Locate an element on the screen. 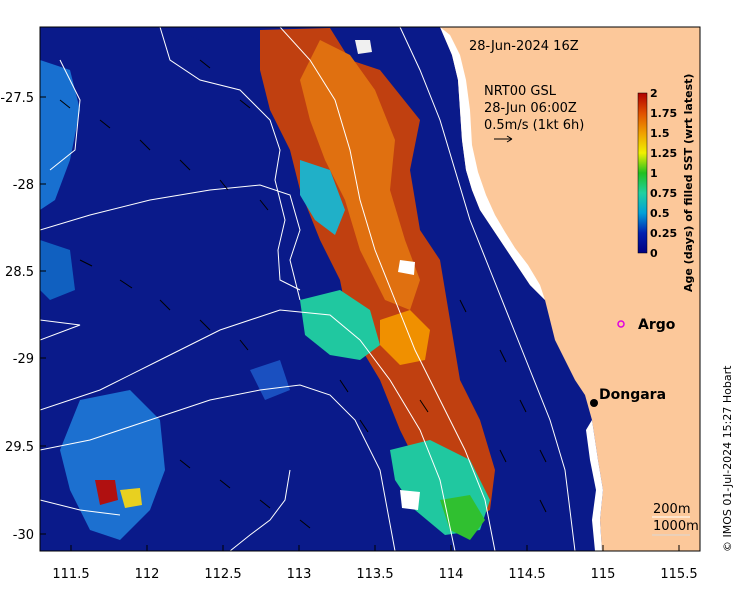 The height and width of the screenshot is (592, 740). colorbar-tick: 1.75 is located at coordinates (663, 113).